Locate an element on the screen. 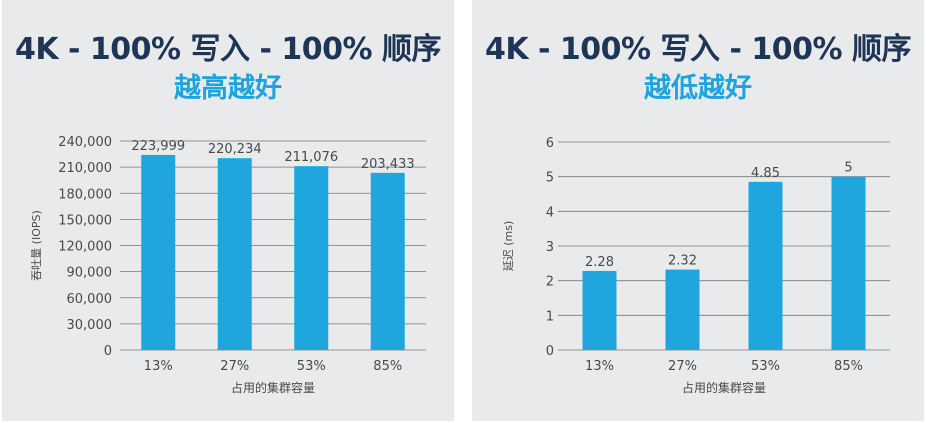  bar-value-label: 211,076 is located at coordinates (311, 157).